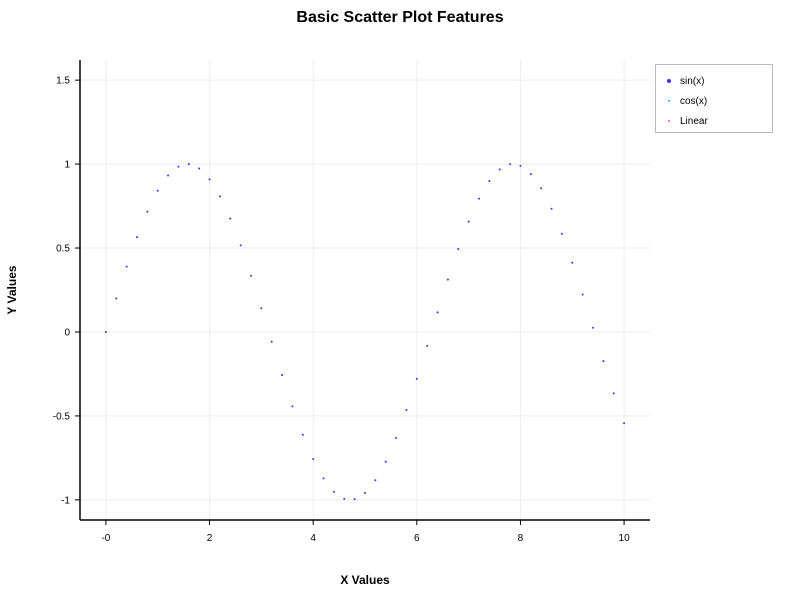  Describe the element at coordinates (67, 332) in the screenshot. I see `y-tick-label-2: 0` at that location.